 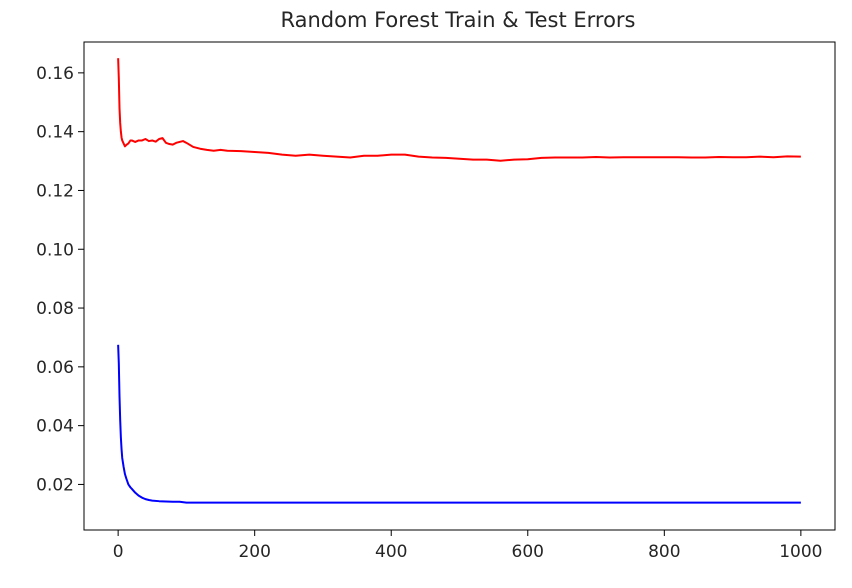 What do you see at coordinates (55, 309) in the screenshot?
I see `y-tick-label: 0.08` at bounding box center [55, 309].